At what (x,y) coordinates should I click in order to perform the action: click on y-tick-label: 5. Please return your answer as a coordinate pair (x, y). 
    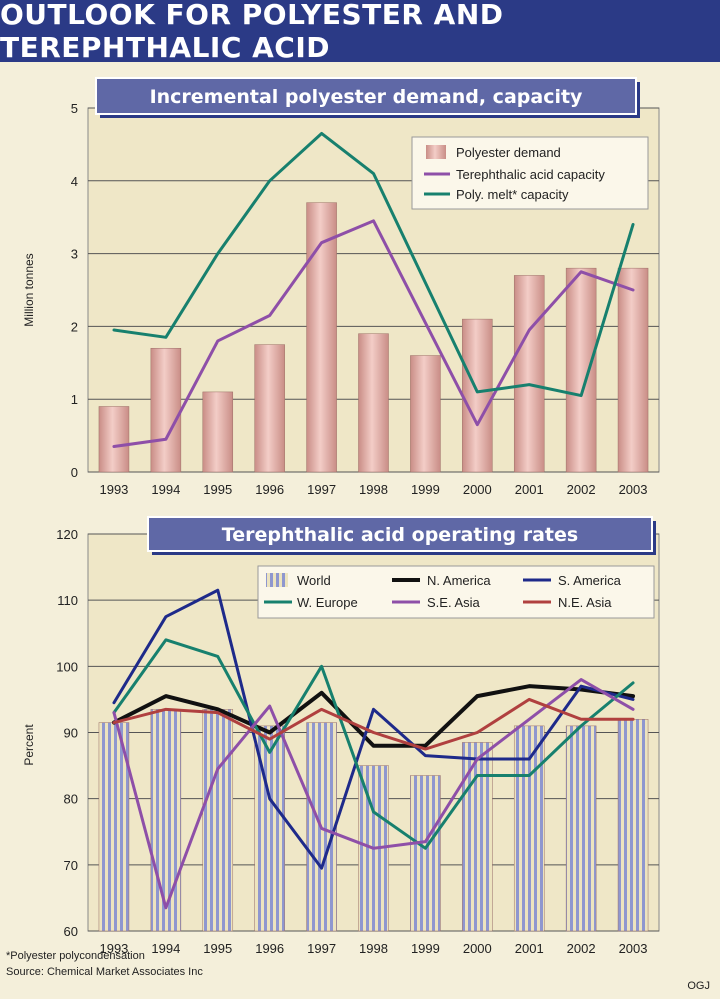
    Looking at the image, I should click on (74, 108).